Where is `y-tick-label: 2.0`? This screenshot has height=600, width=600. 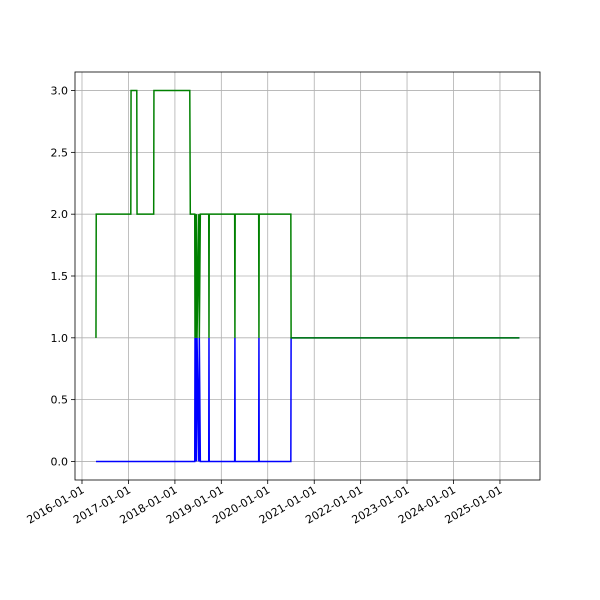 y-tick-label: 2.0 is located at coordinates (60, 214).